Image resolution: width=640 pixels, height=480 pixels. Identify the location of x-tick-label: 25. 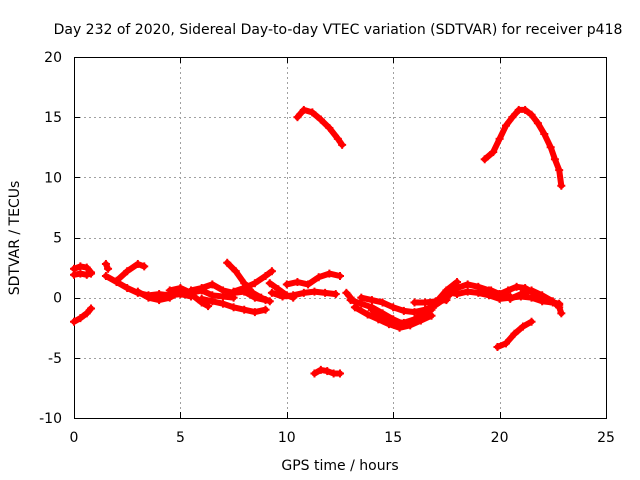
(606, 438).